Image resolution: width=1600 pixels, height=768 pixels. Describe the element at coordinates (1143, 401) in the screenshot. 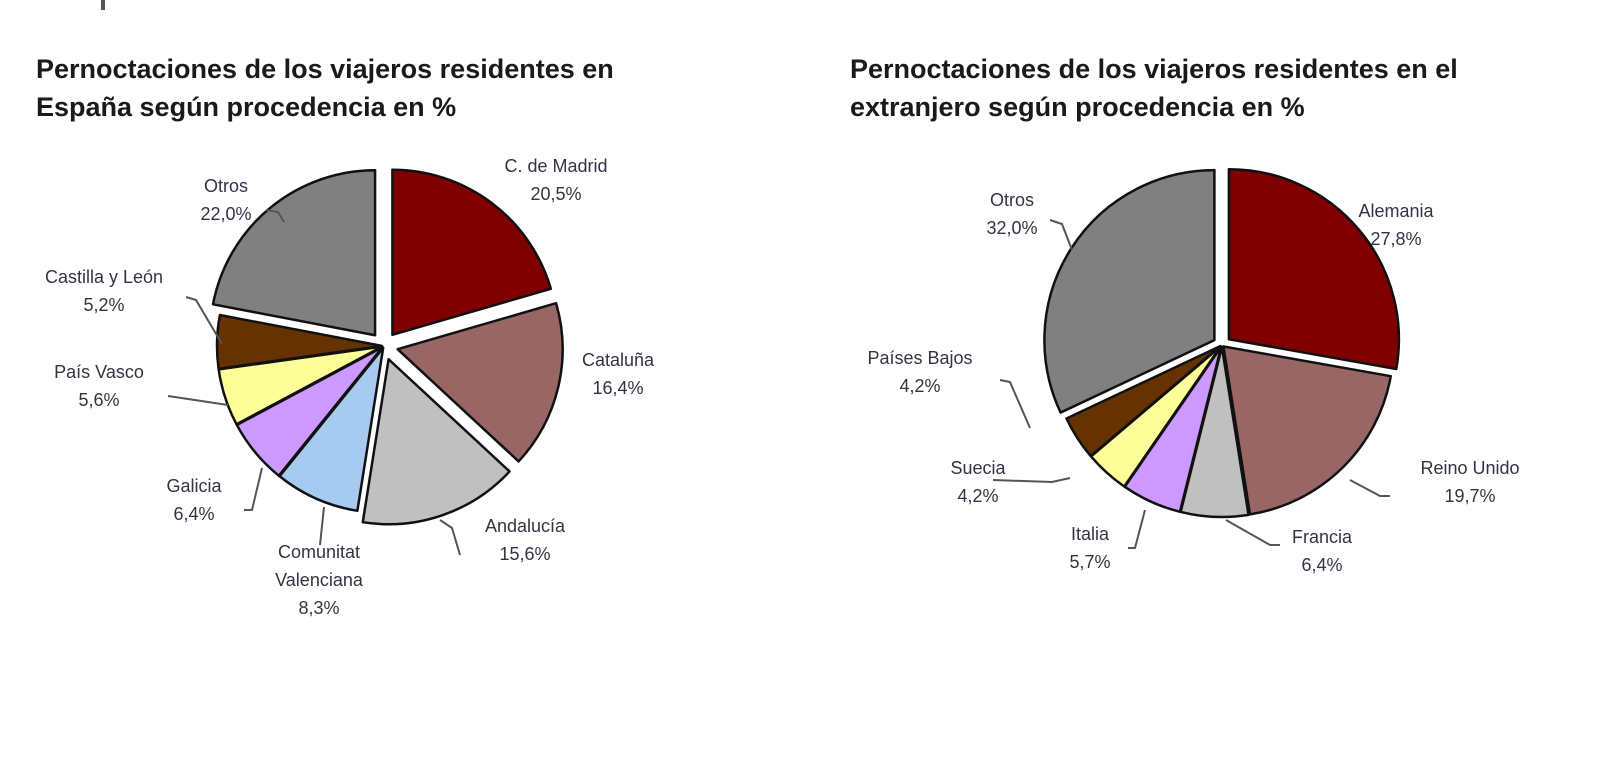

I see `pie-slice-paises-bajos` at that location.